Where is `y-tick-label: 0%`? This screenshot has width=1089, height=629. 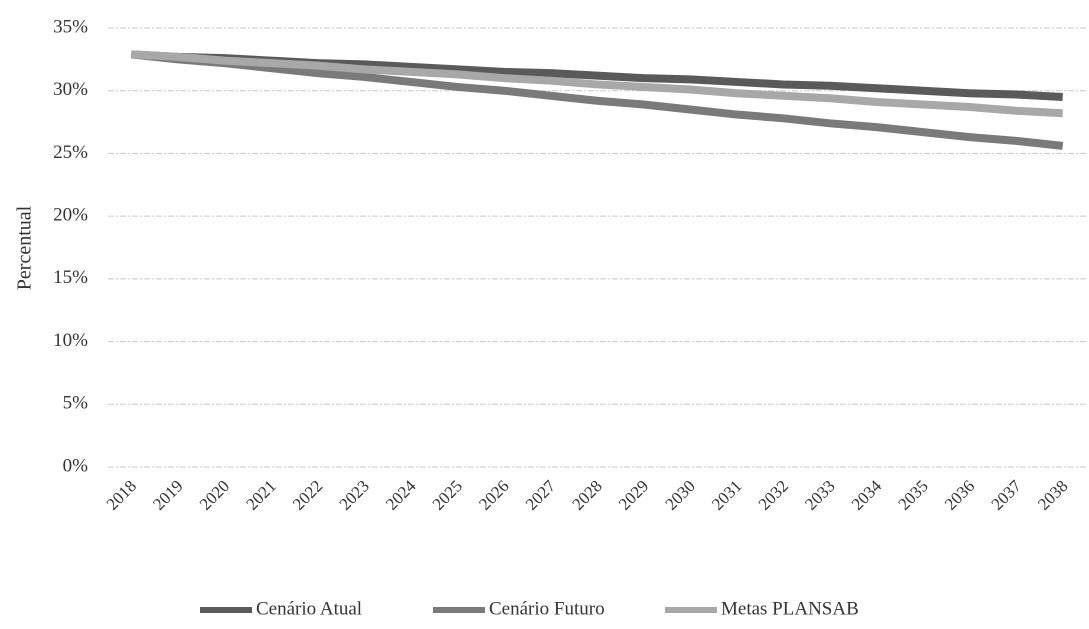 y-tick-label: 0% is located at coordinates (76, 465).